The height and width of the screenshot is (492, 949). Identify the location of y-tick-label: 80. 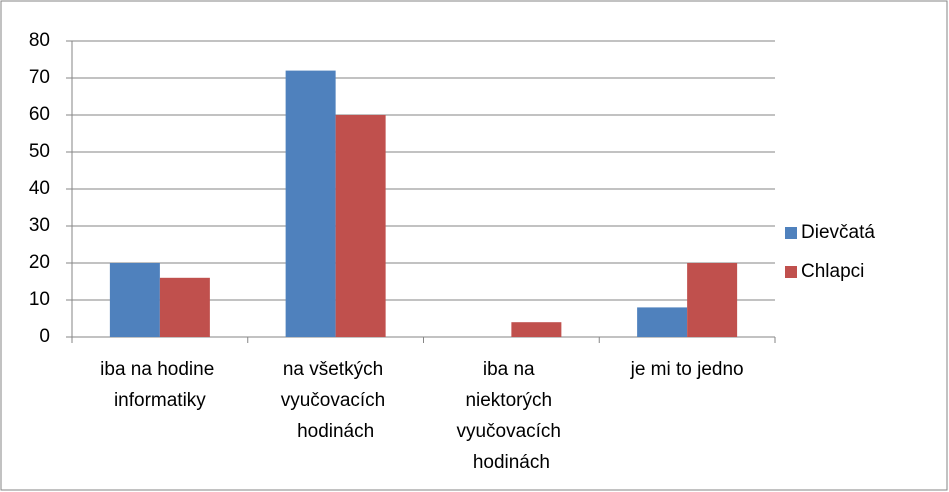
(39, 40).